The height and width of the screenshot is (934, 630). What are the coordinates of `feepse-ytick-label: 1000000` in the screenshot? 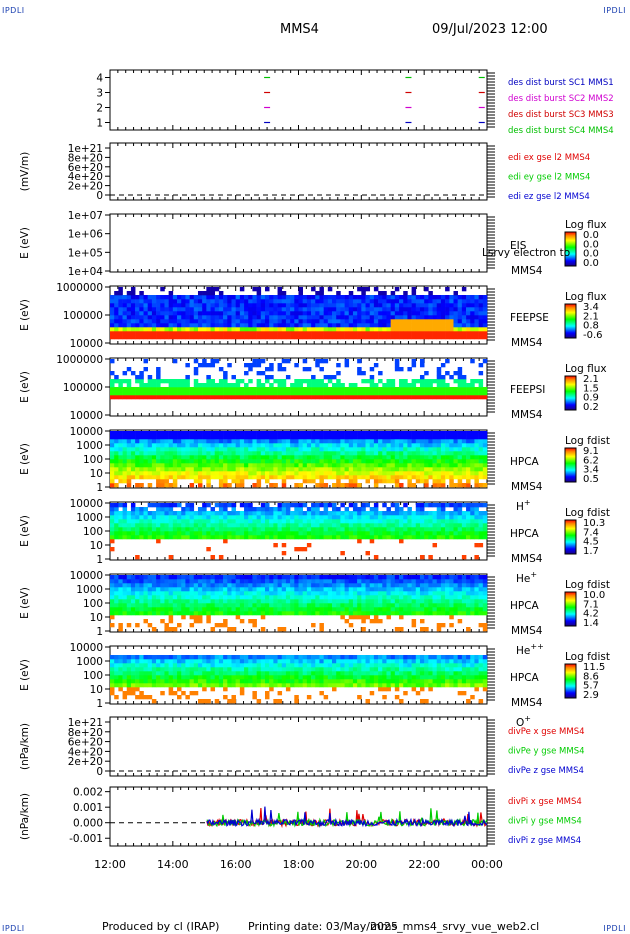 It's located at (79, 288).